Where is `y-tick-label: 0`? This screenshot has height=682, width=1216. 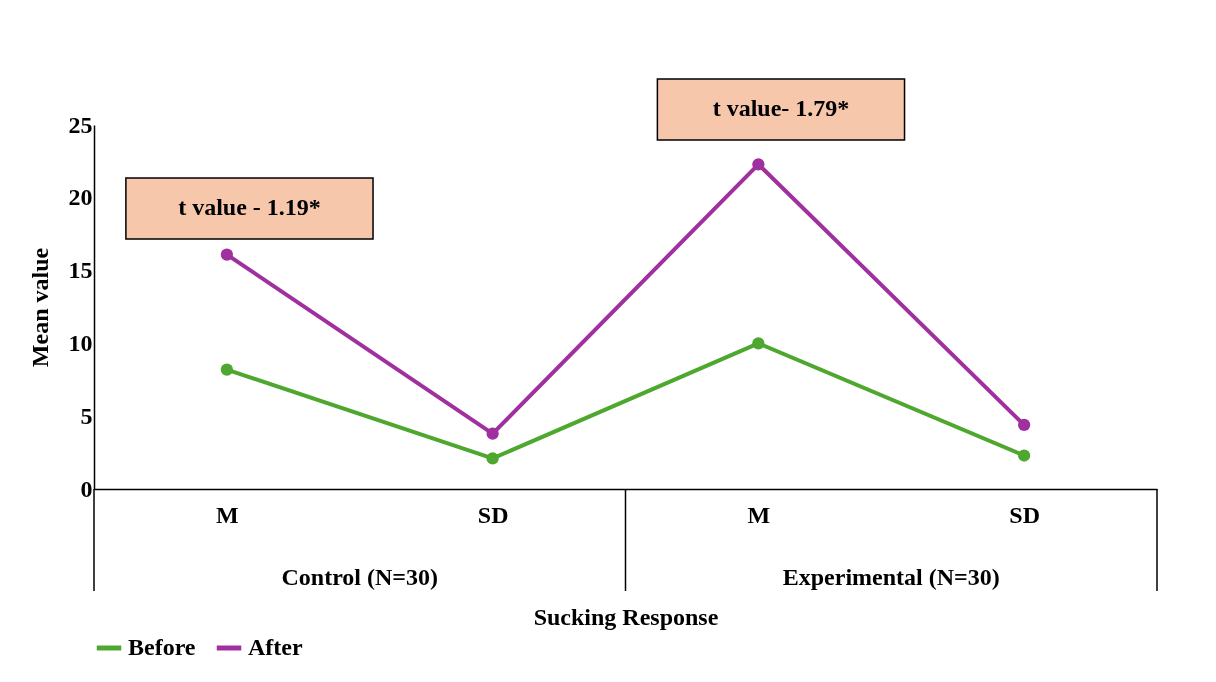
y-tick-label: 0 is located at coordinates (86, 488).